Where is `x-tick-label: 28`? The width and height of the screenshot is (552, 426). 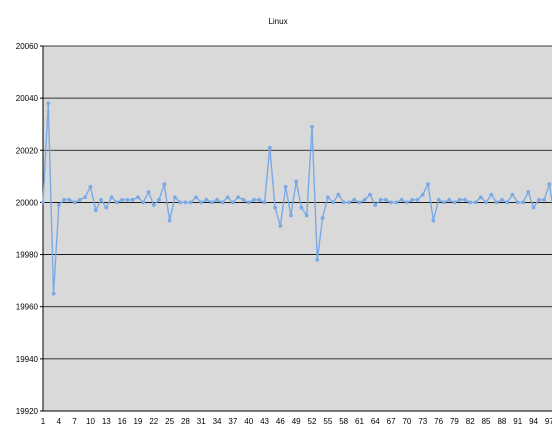
x-tick-label: 28 is located at coordinates (185, 421).